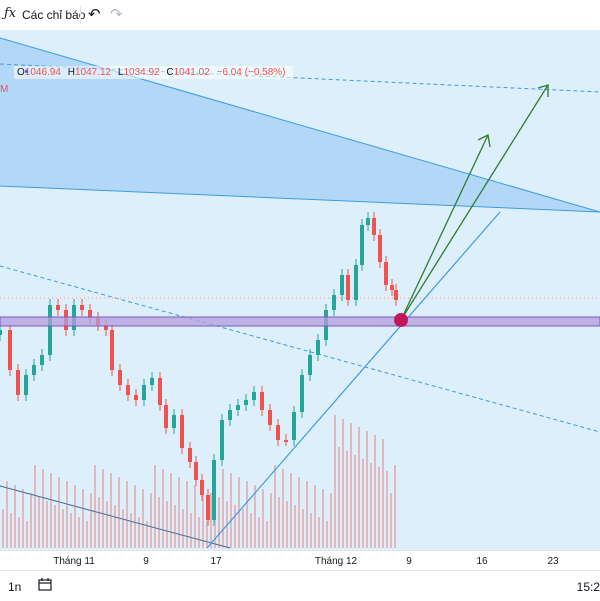 The width and height of the screenshot is (600, 601). I want to click on fx-icon: ƒx, so click(10, 13).